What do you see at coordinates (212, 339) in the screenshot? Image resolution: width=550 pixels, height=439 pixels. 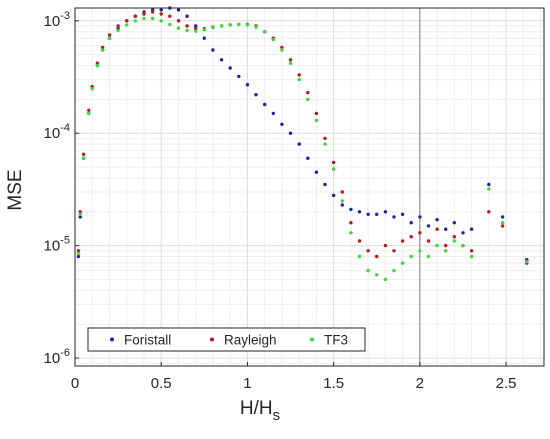 I see `legend-marker-rayleigh` at bounding box center [212, 339].